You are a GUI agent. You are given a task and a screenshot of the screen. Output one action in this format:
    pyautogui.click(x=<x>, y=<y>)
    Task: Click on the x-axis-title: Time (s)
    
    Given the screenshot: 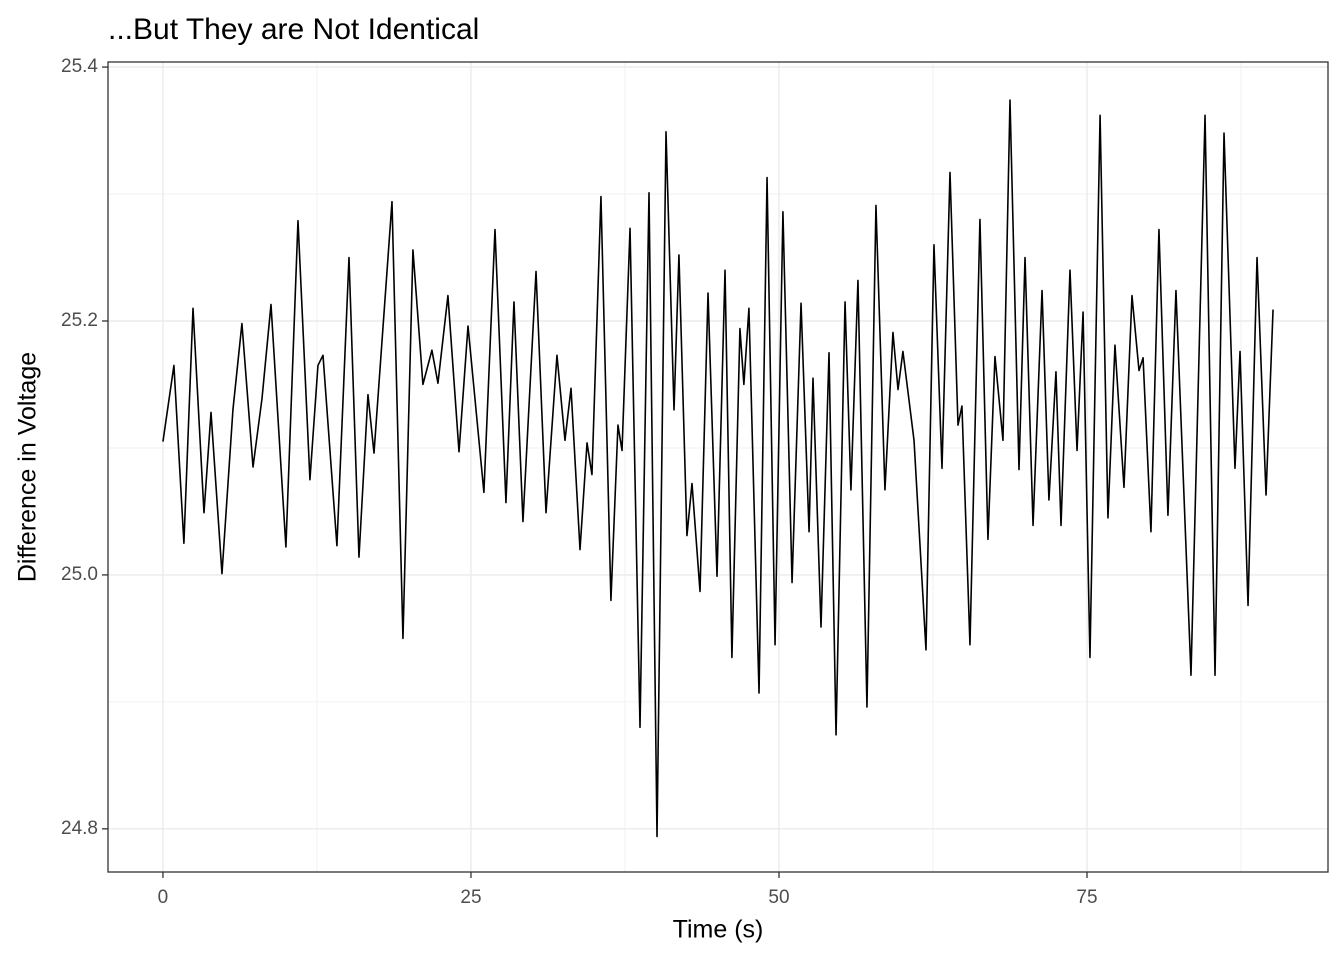 What is the action you would take?
    pyautogui.click(x=718, y=930)
    